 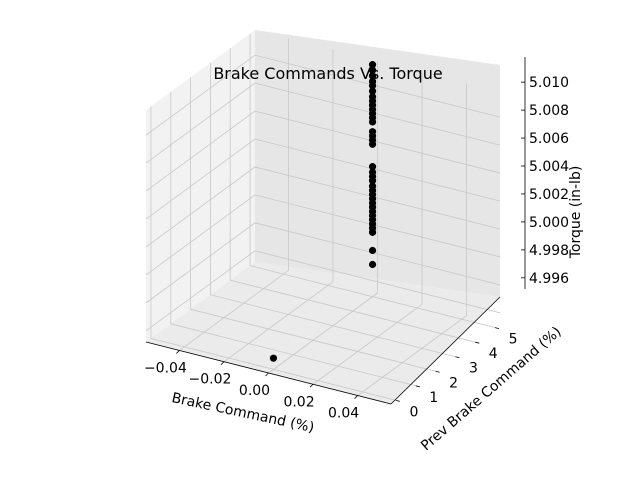 What do you see at coordinates (445, 350) in the screenshot?
I see `y-axis-line` at bounding box center [445, 350].